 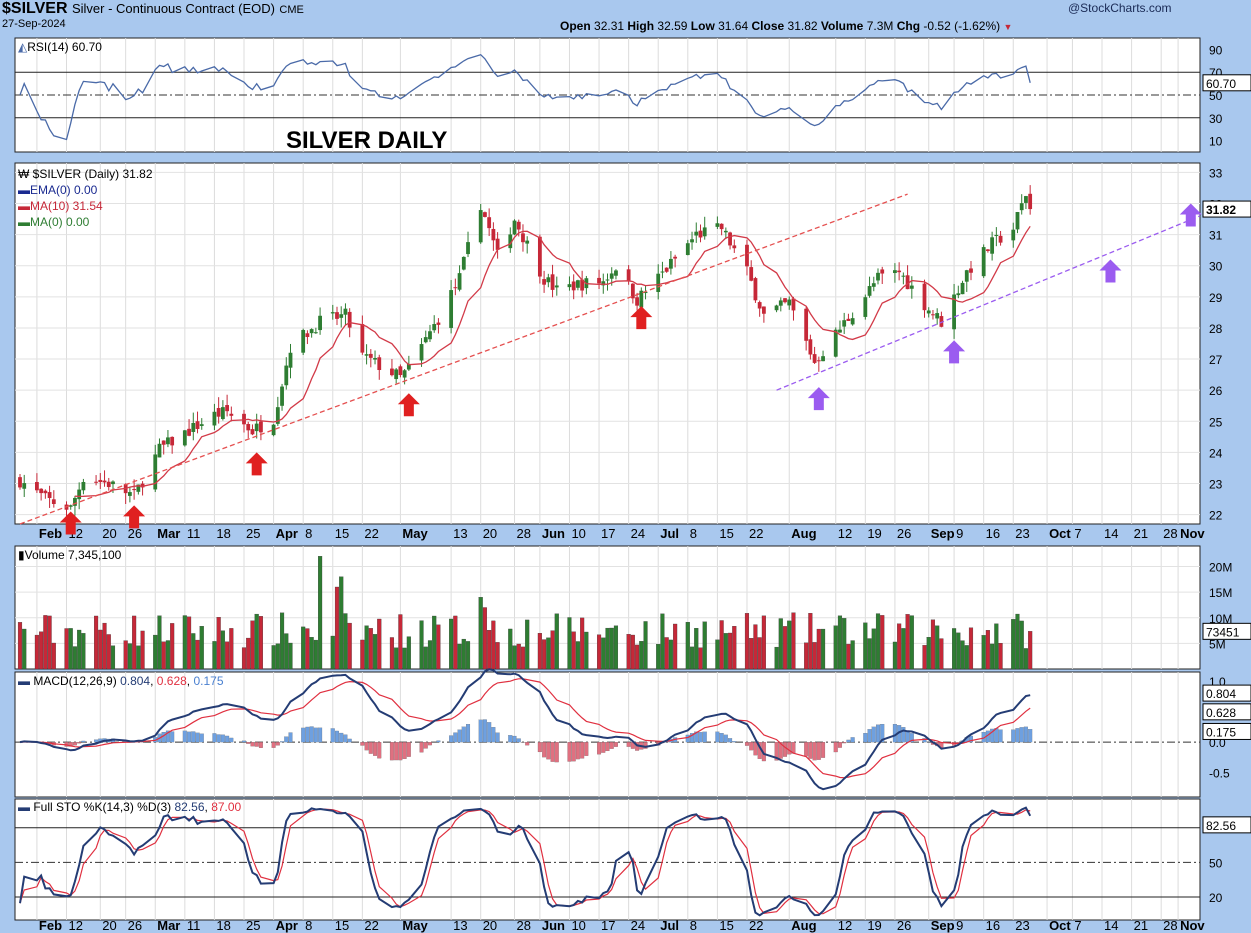 I want to click on x-tick-label: 14, so click(x=1111, y=925).